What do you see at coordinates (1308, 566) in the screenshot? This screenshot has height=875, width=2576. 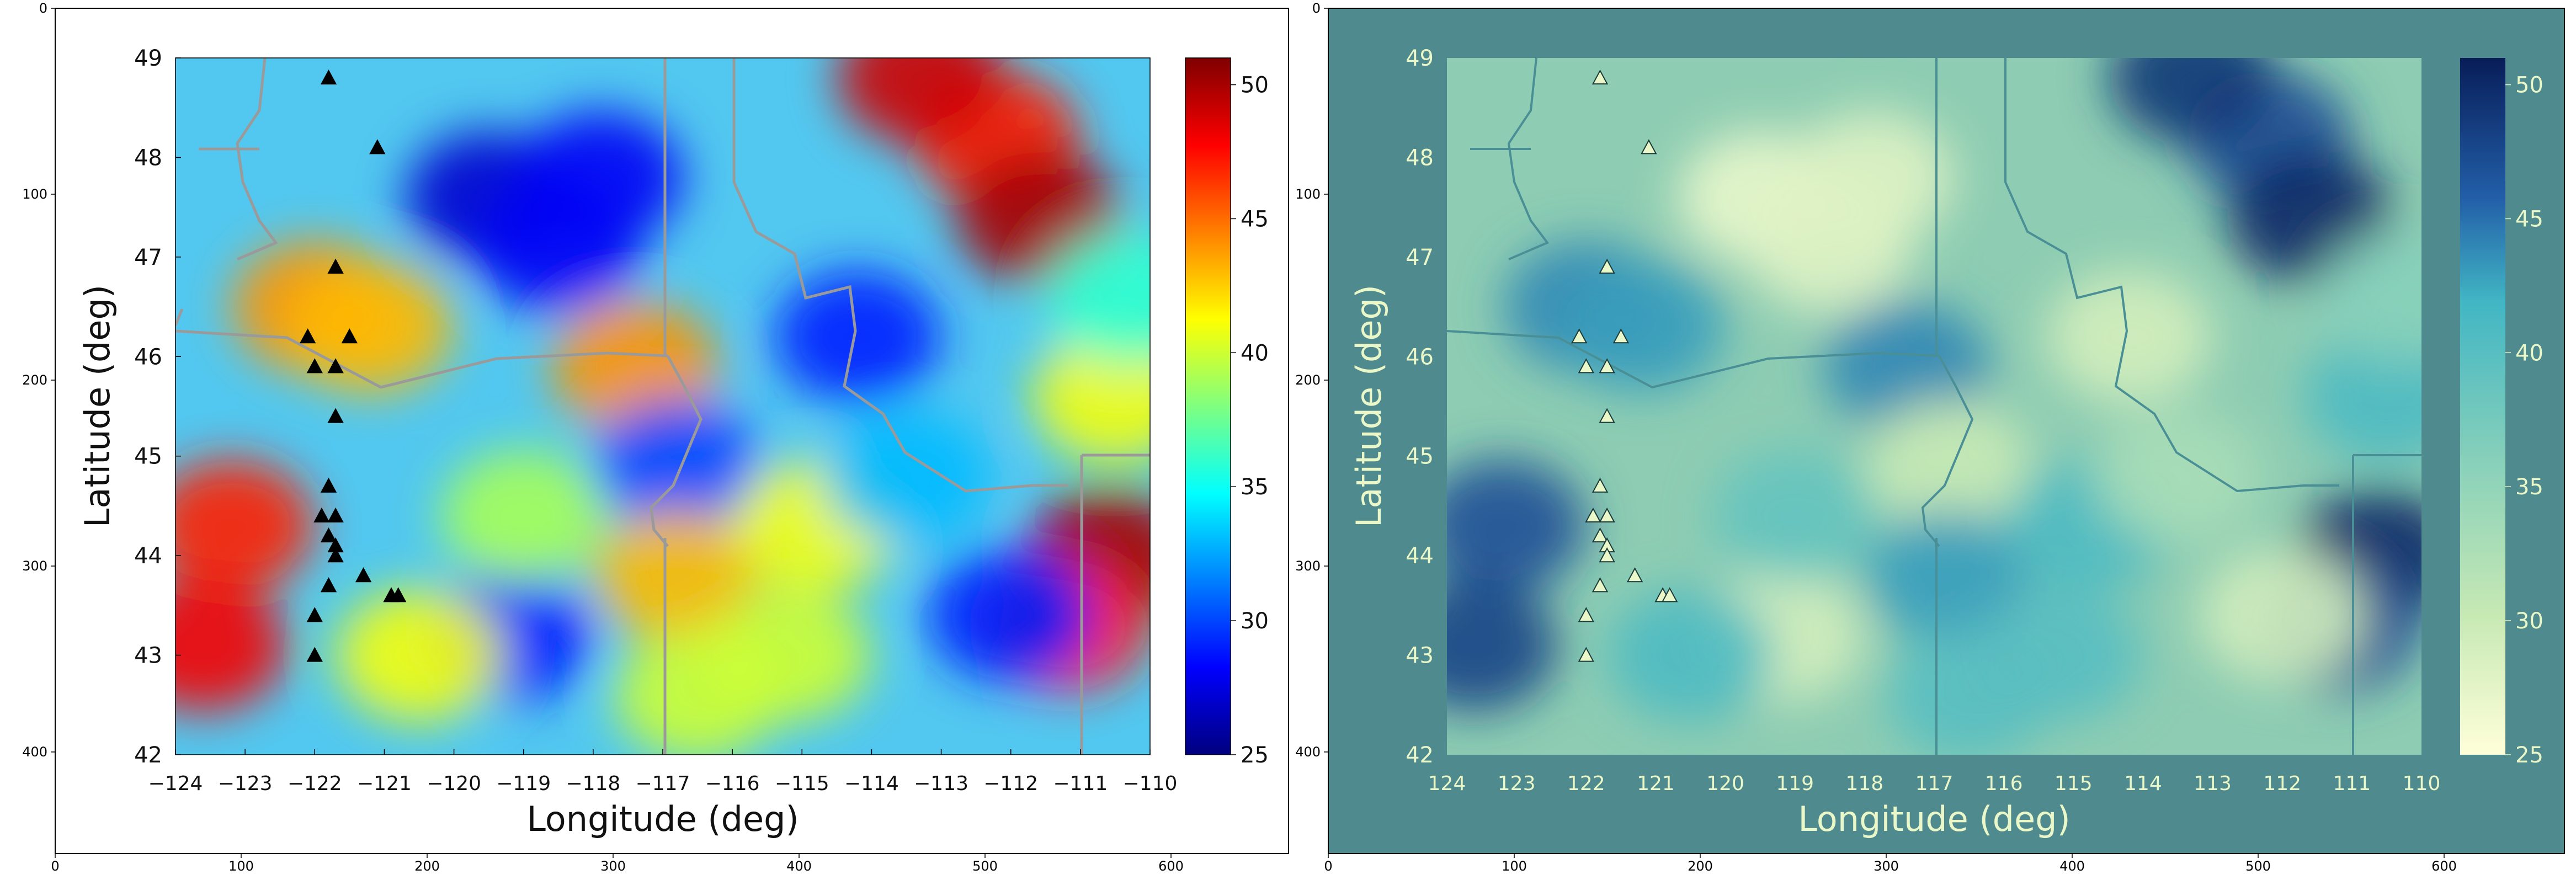 I see `right-outer-ytick-label-3: 300` at bounding box center [1308, 566].